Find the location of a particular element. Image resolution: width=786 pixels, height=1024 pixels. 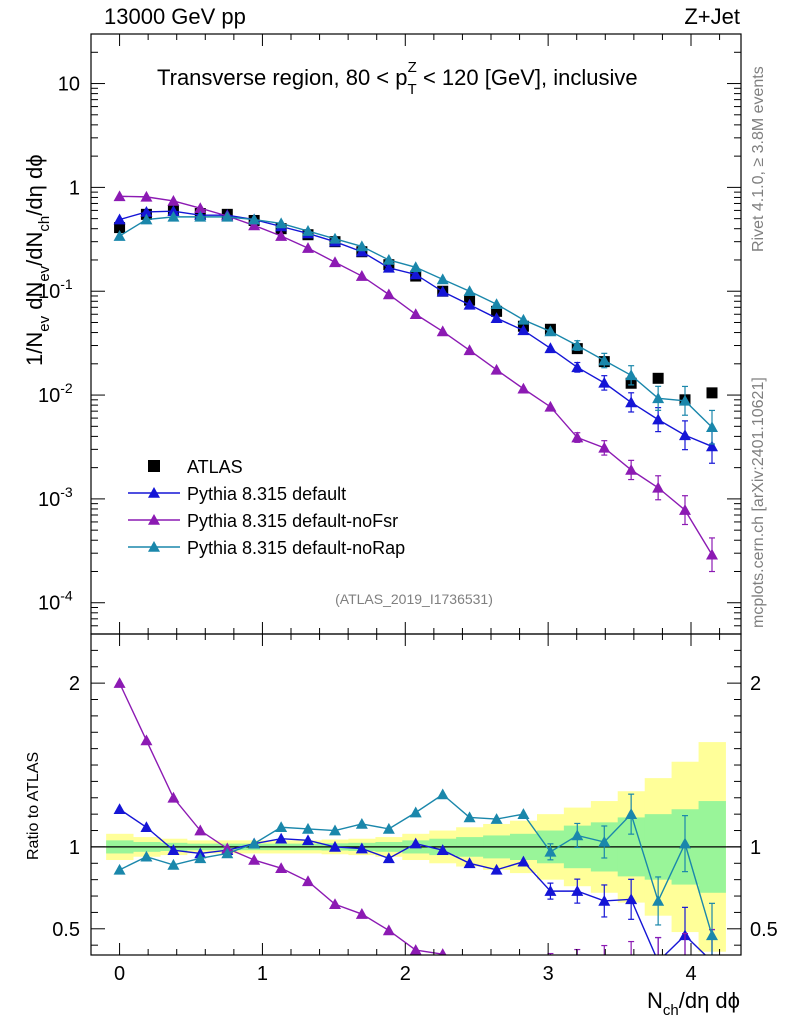

legend-marker-atlas is located at coordinates (154, 466).